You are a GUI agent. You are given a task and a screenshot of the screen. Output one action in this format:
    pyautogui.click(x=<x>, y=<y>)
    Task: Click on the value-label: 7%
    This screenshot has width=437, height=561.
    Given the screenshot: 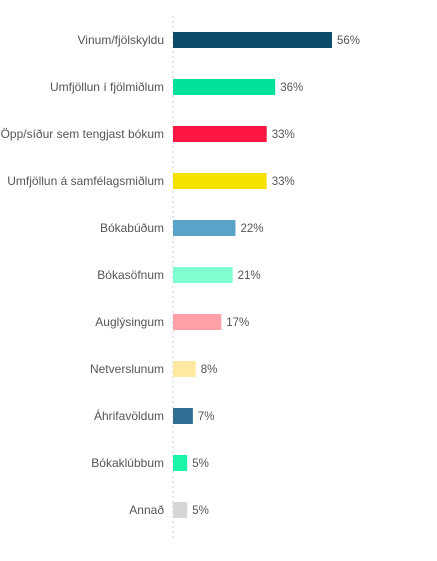 What is the action you would take?
    pyautogui.click(x=206, y=417)
    